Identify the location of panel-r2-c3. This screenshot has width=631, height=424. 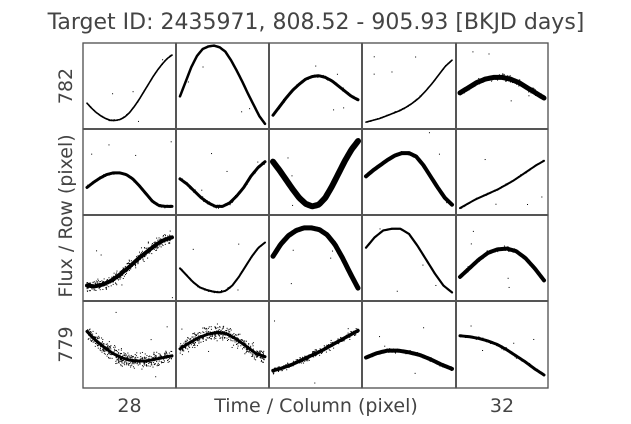
(409, 258).